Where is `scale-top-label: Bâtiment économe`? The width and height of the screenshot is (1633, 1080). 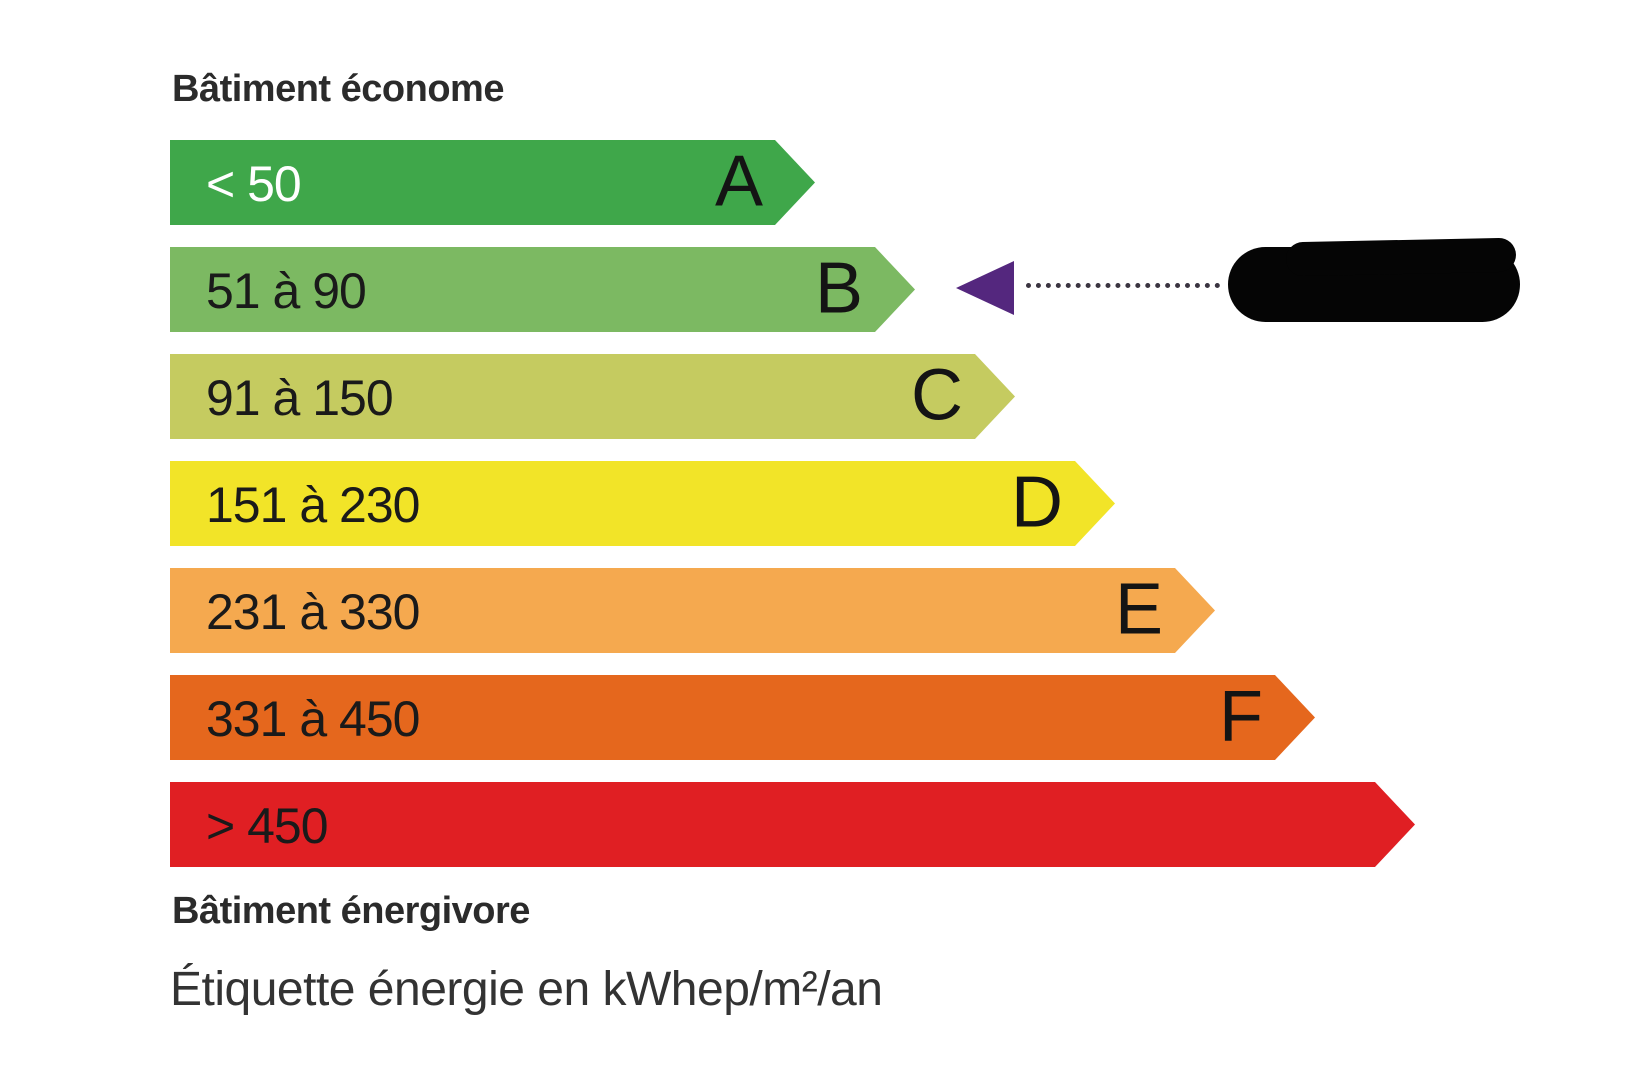 scale-top-label: Bâtiment économe is located at coordinates (338, 89).